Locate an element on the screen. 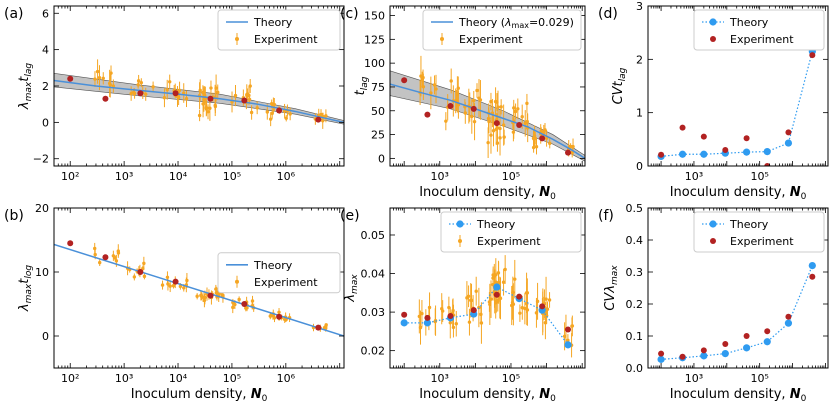 This screenshot has width=830, height=403. plot-area-d is located at coordinates (736, 106).